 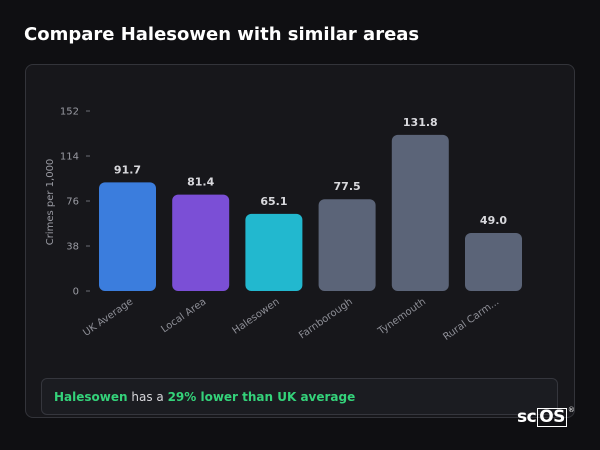 What do you see at coordinates (552, 417) in the screenshot?
I see `logo-boxed-text: OS` at bounding box center [552, 417].